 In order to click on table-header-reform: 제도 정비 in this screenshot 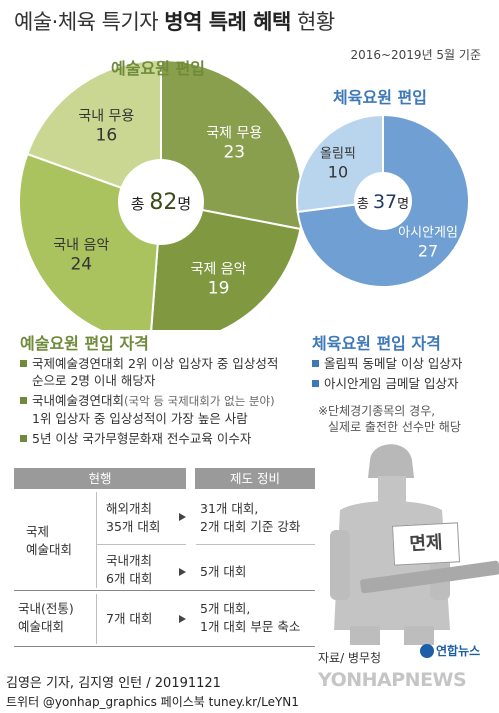, I will do `click(255, 478)`.